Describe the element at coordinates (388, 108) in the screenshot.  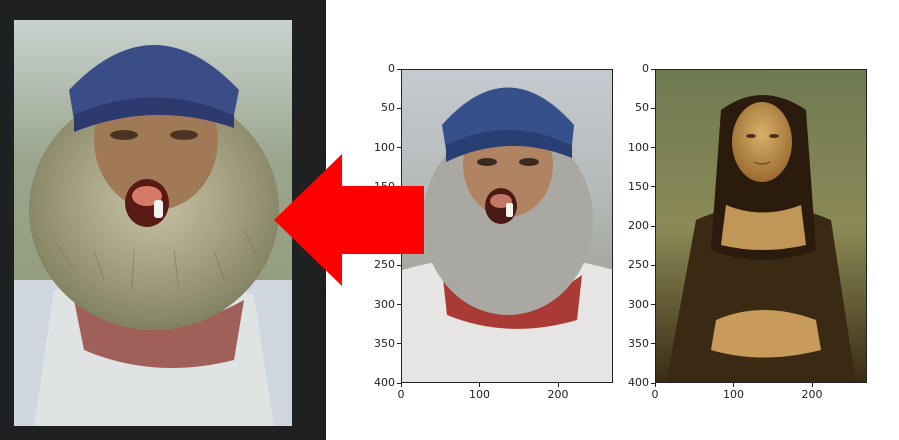
I see `content-y-tick-label: 50` at that location.